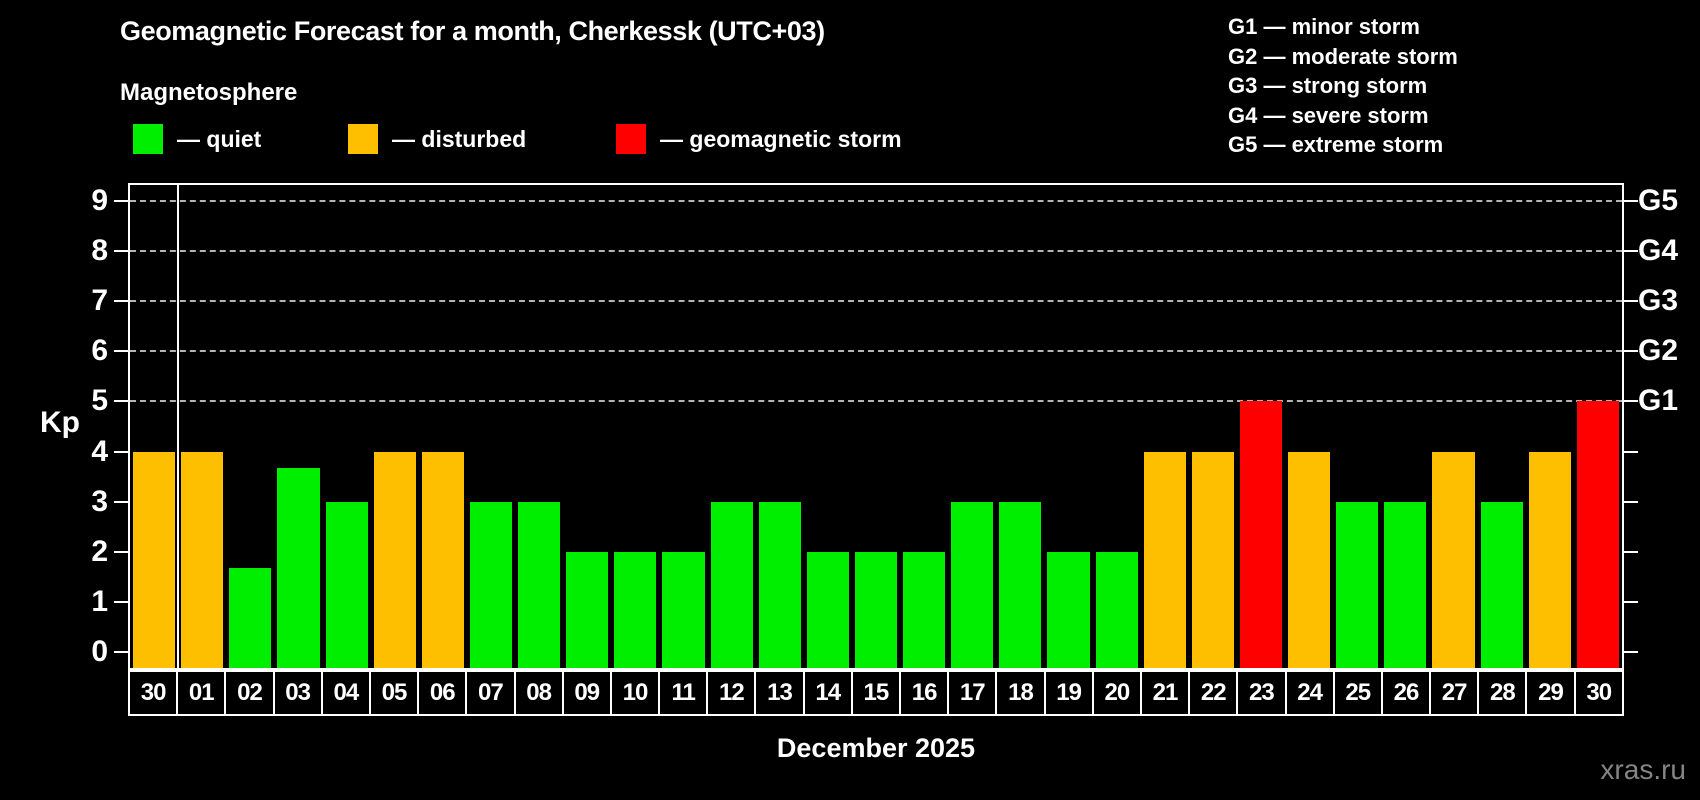  What do you see at coordinates (781, 138) in the screenshot?
I see `storm-label: — geomagnetic storm` at bounding box center [781, 138].